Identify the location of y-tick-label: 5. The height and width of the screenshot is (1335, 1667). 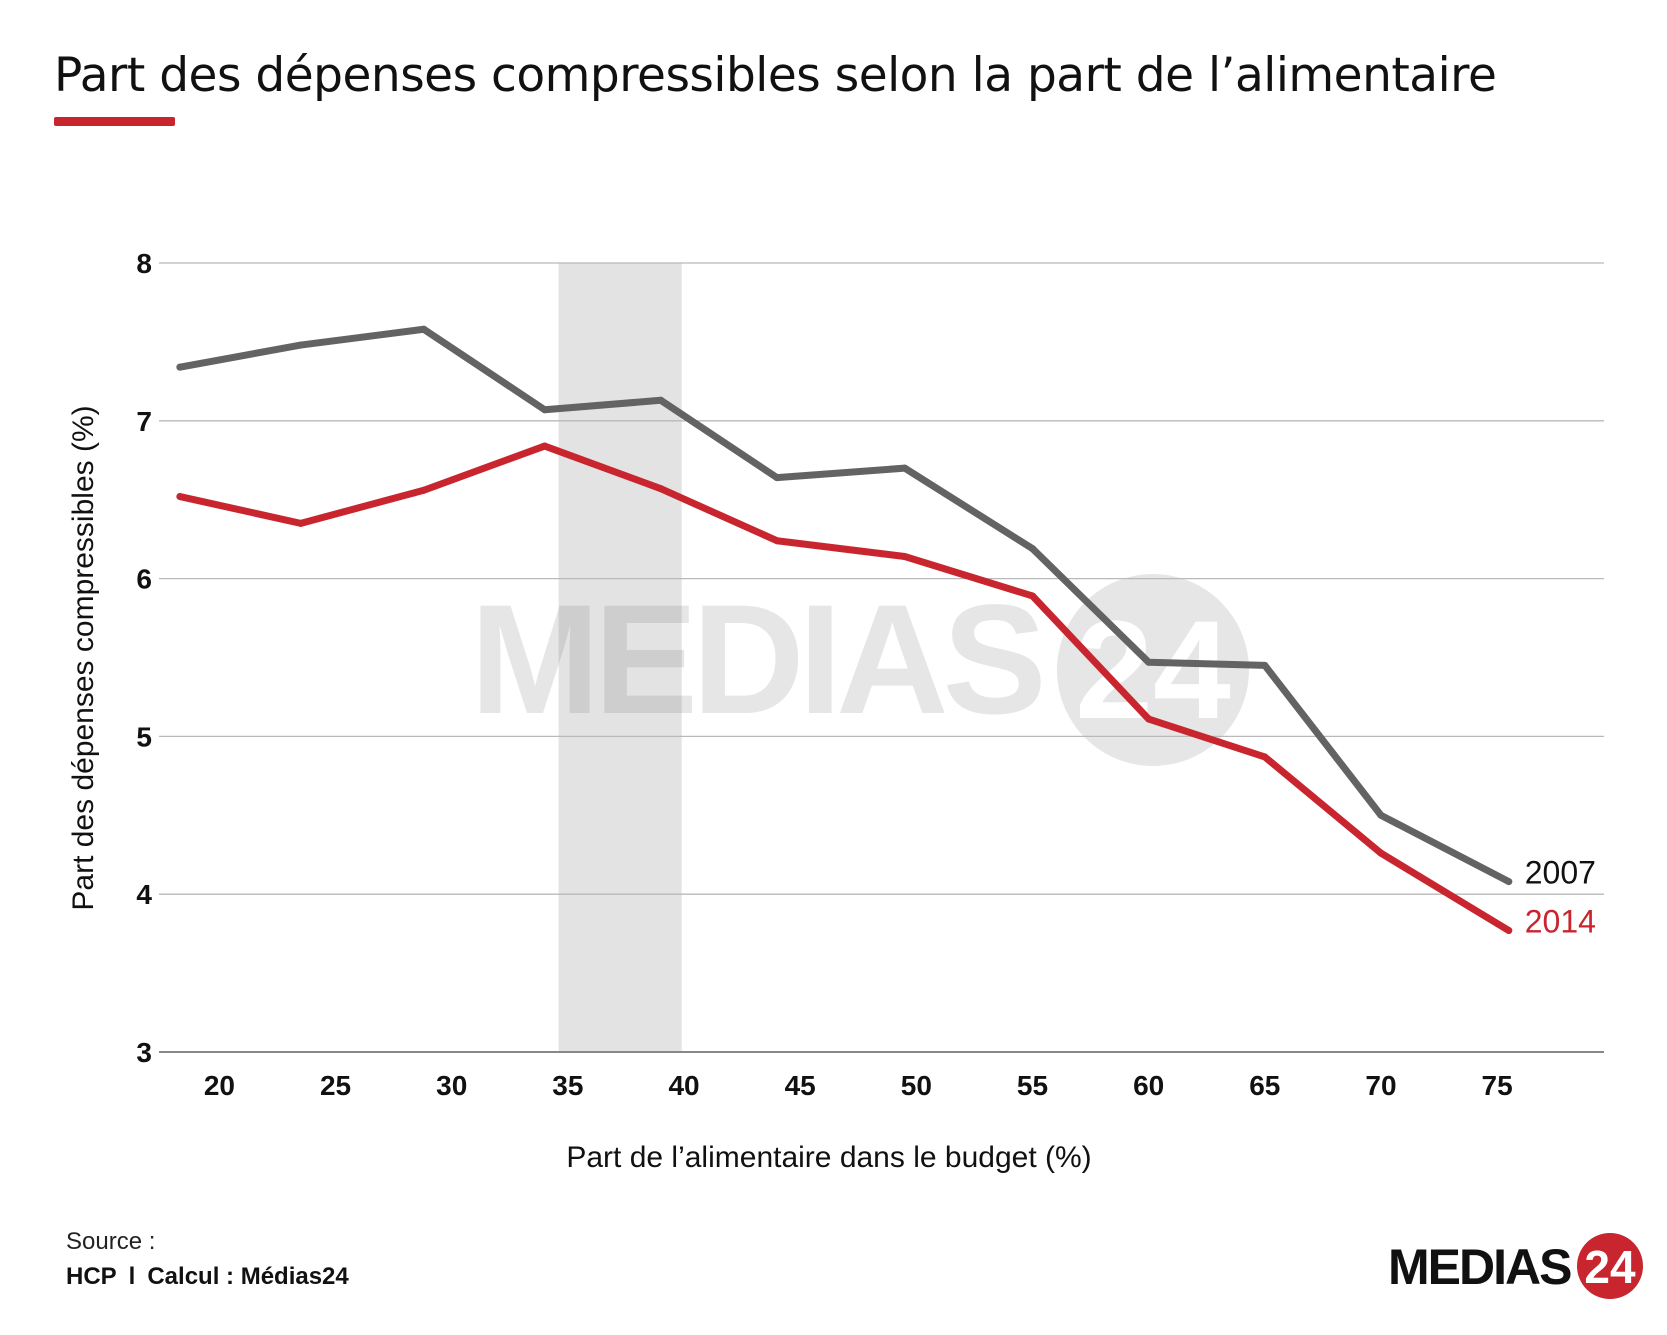
(144, 736).